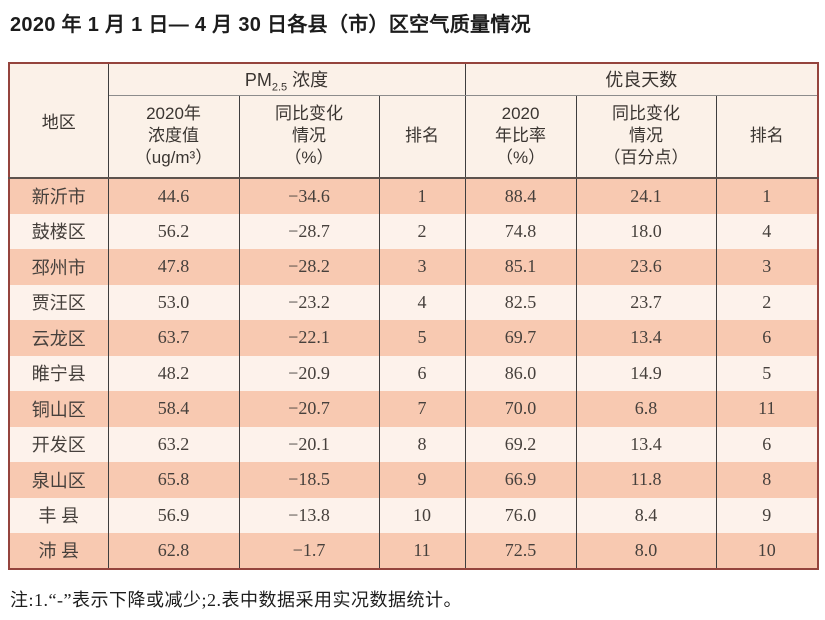 The image size is (825, 620). Describe the element at coordinates (422, 137) in the screenshot. I see `column-header-pm-rank: 排名` at that location.